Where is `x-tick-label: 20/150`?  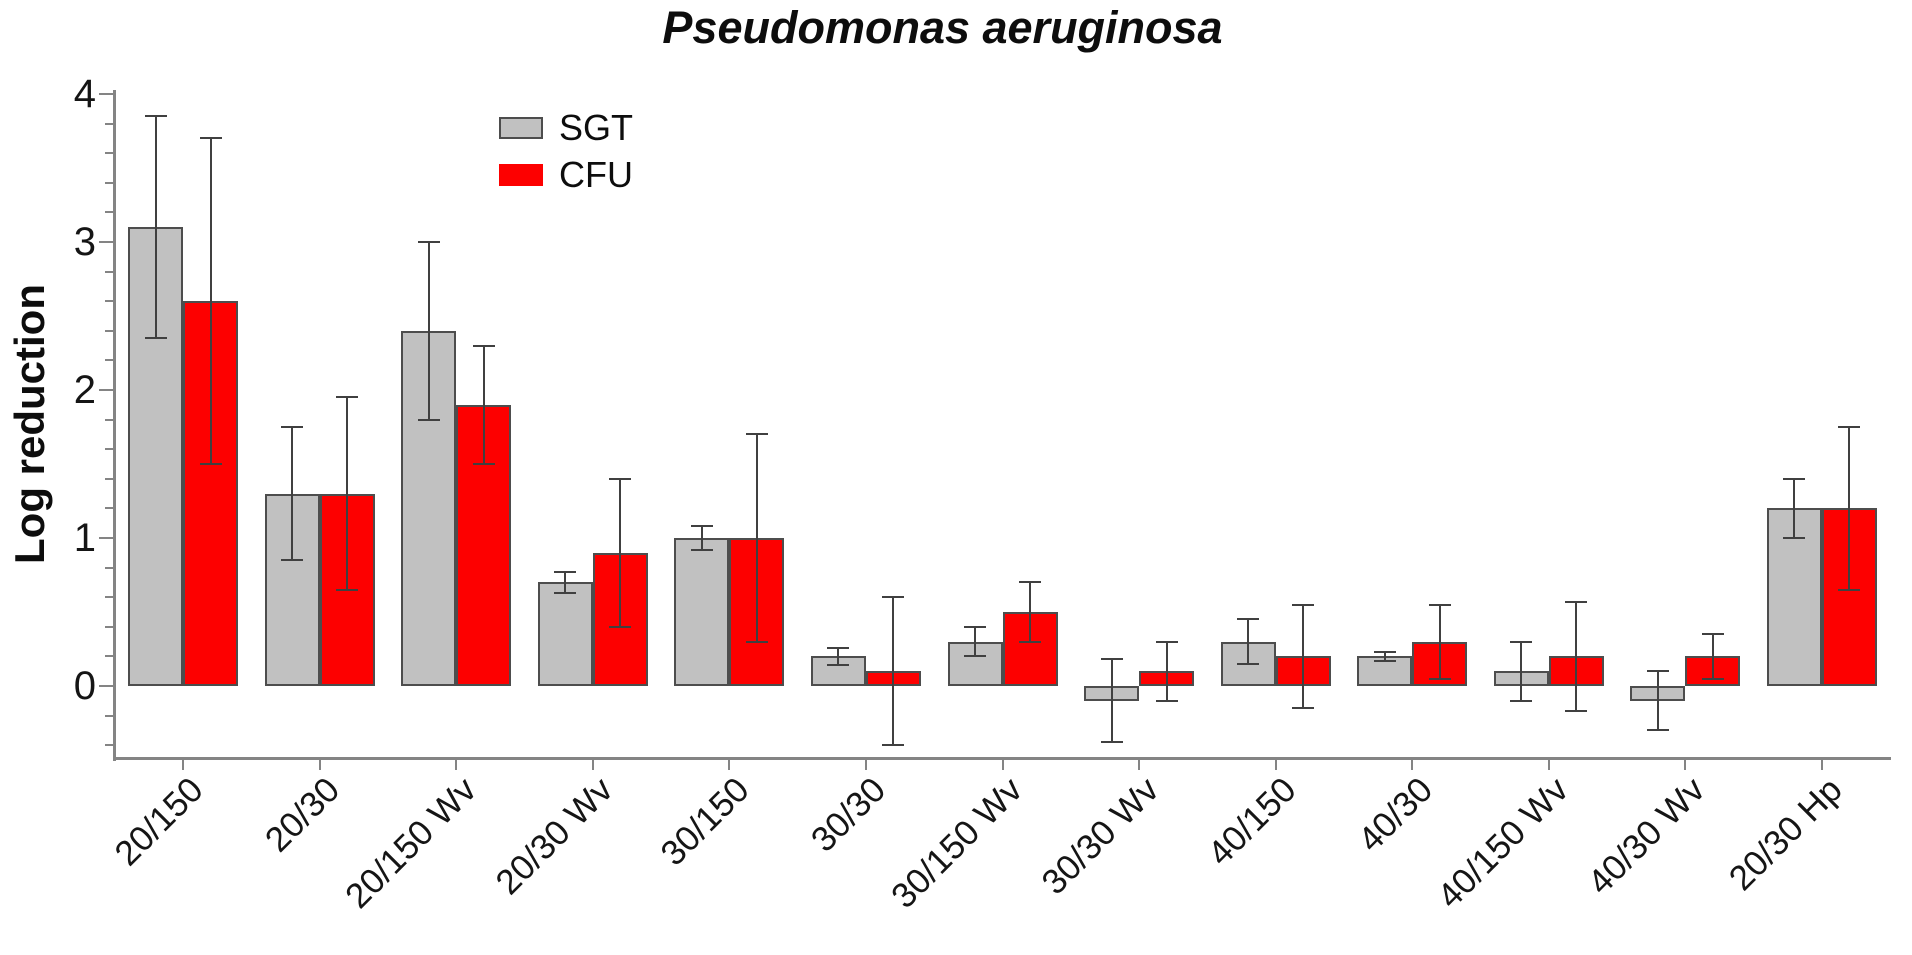 x-tick-label: 20/150 is located at coordinates (159, 822).